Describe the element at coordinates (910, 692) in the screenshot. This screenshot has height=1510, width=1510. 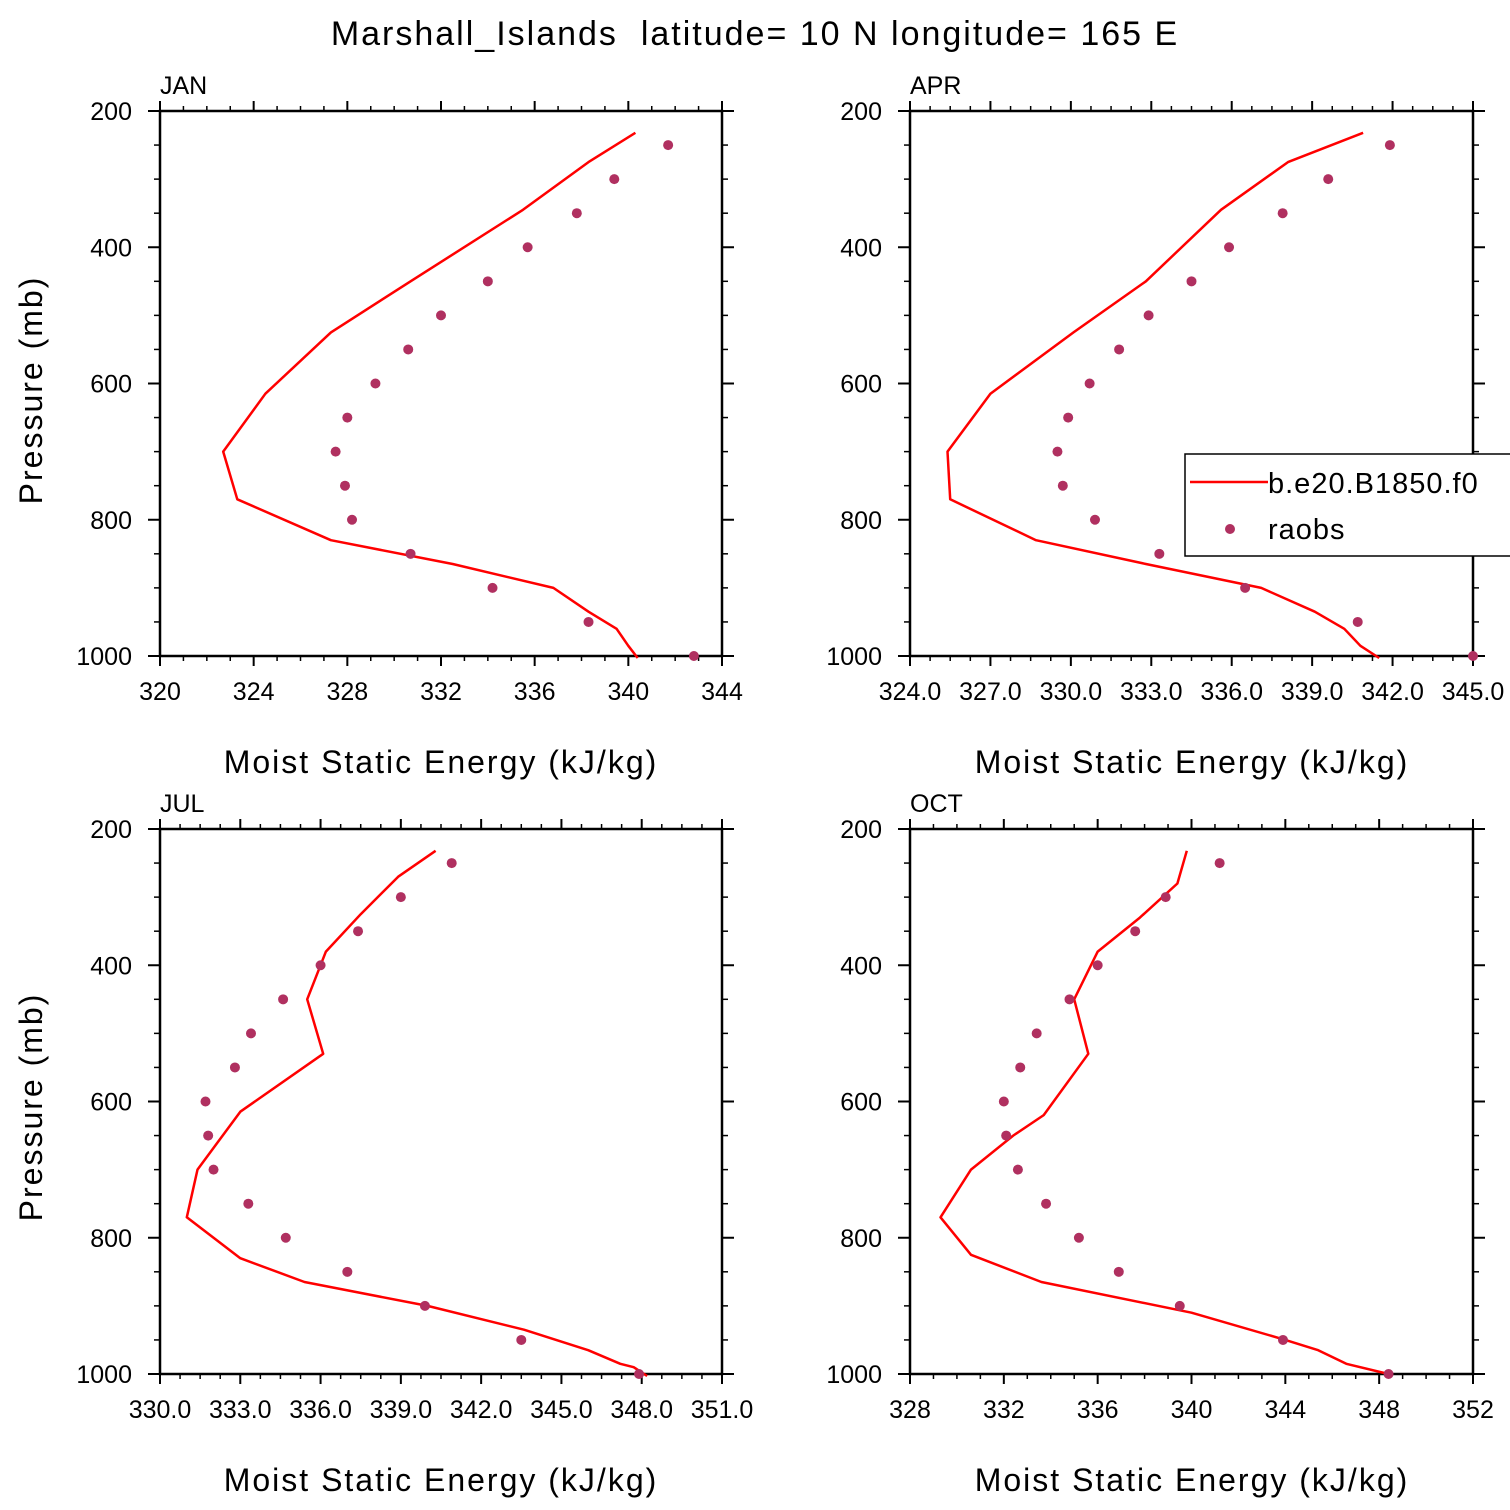
I see `x-tick-label: 324.0` at that location.